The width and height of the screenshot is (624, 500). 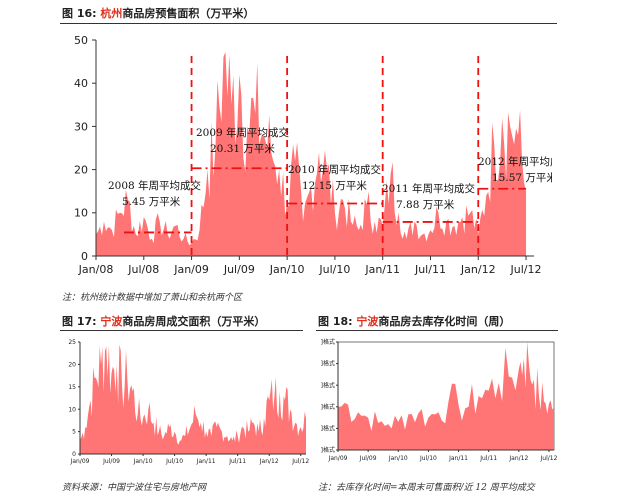 I want to click on fig18-title: 图 18: 宁波商品房去库存化时间（周）, so click(x=414, y=321).